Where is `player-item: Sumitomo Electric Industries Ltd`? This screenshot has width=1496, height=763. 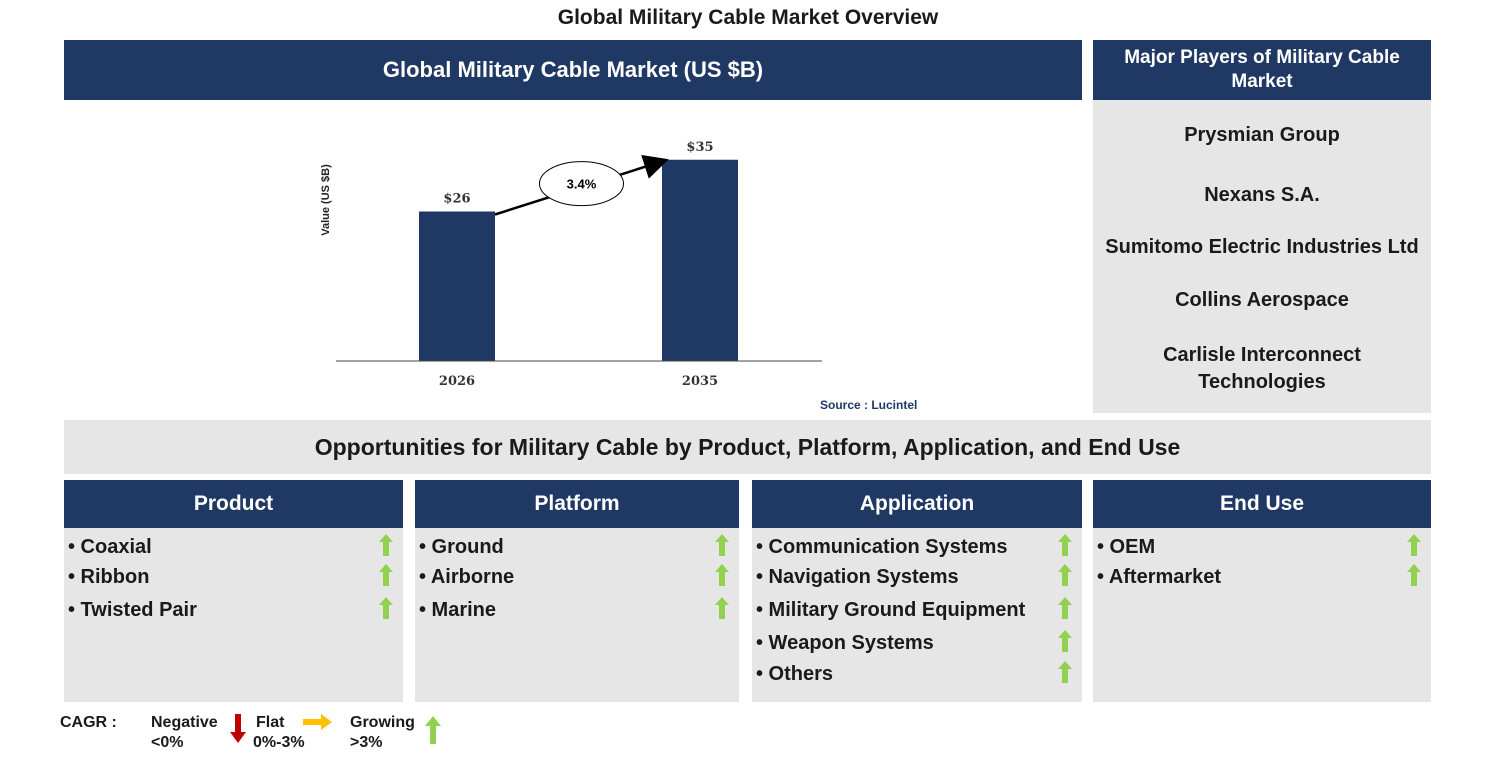 player-item: Sumitomo Electric Industries Ltd is located at coordinates (1262, 247).